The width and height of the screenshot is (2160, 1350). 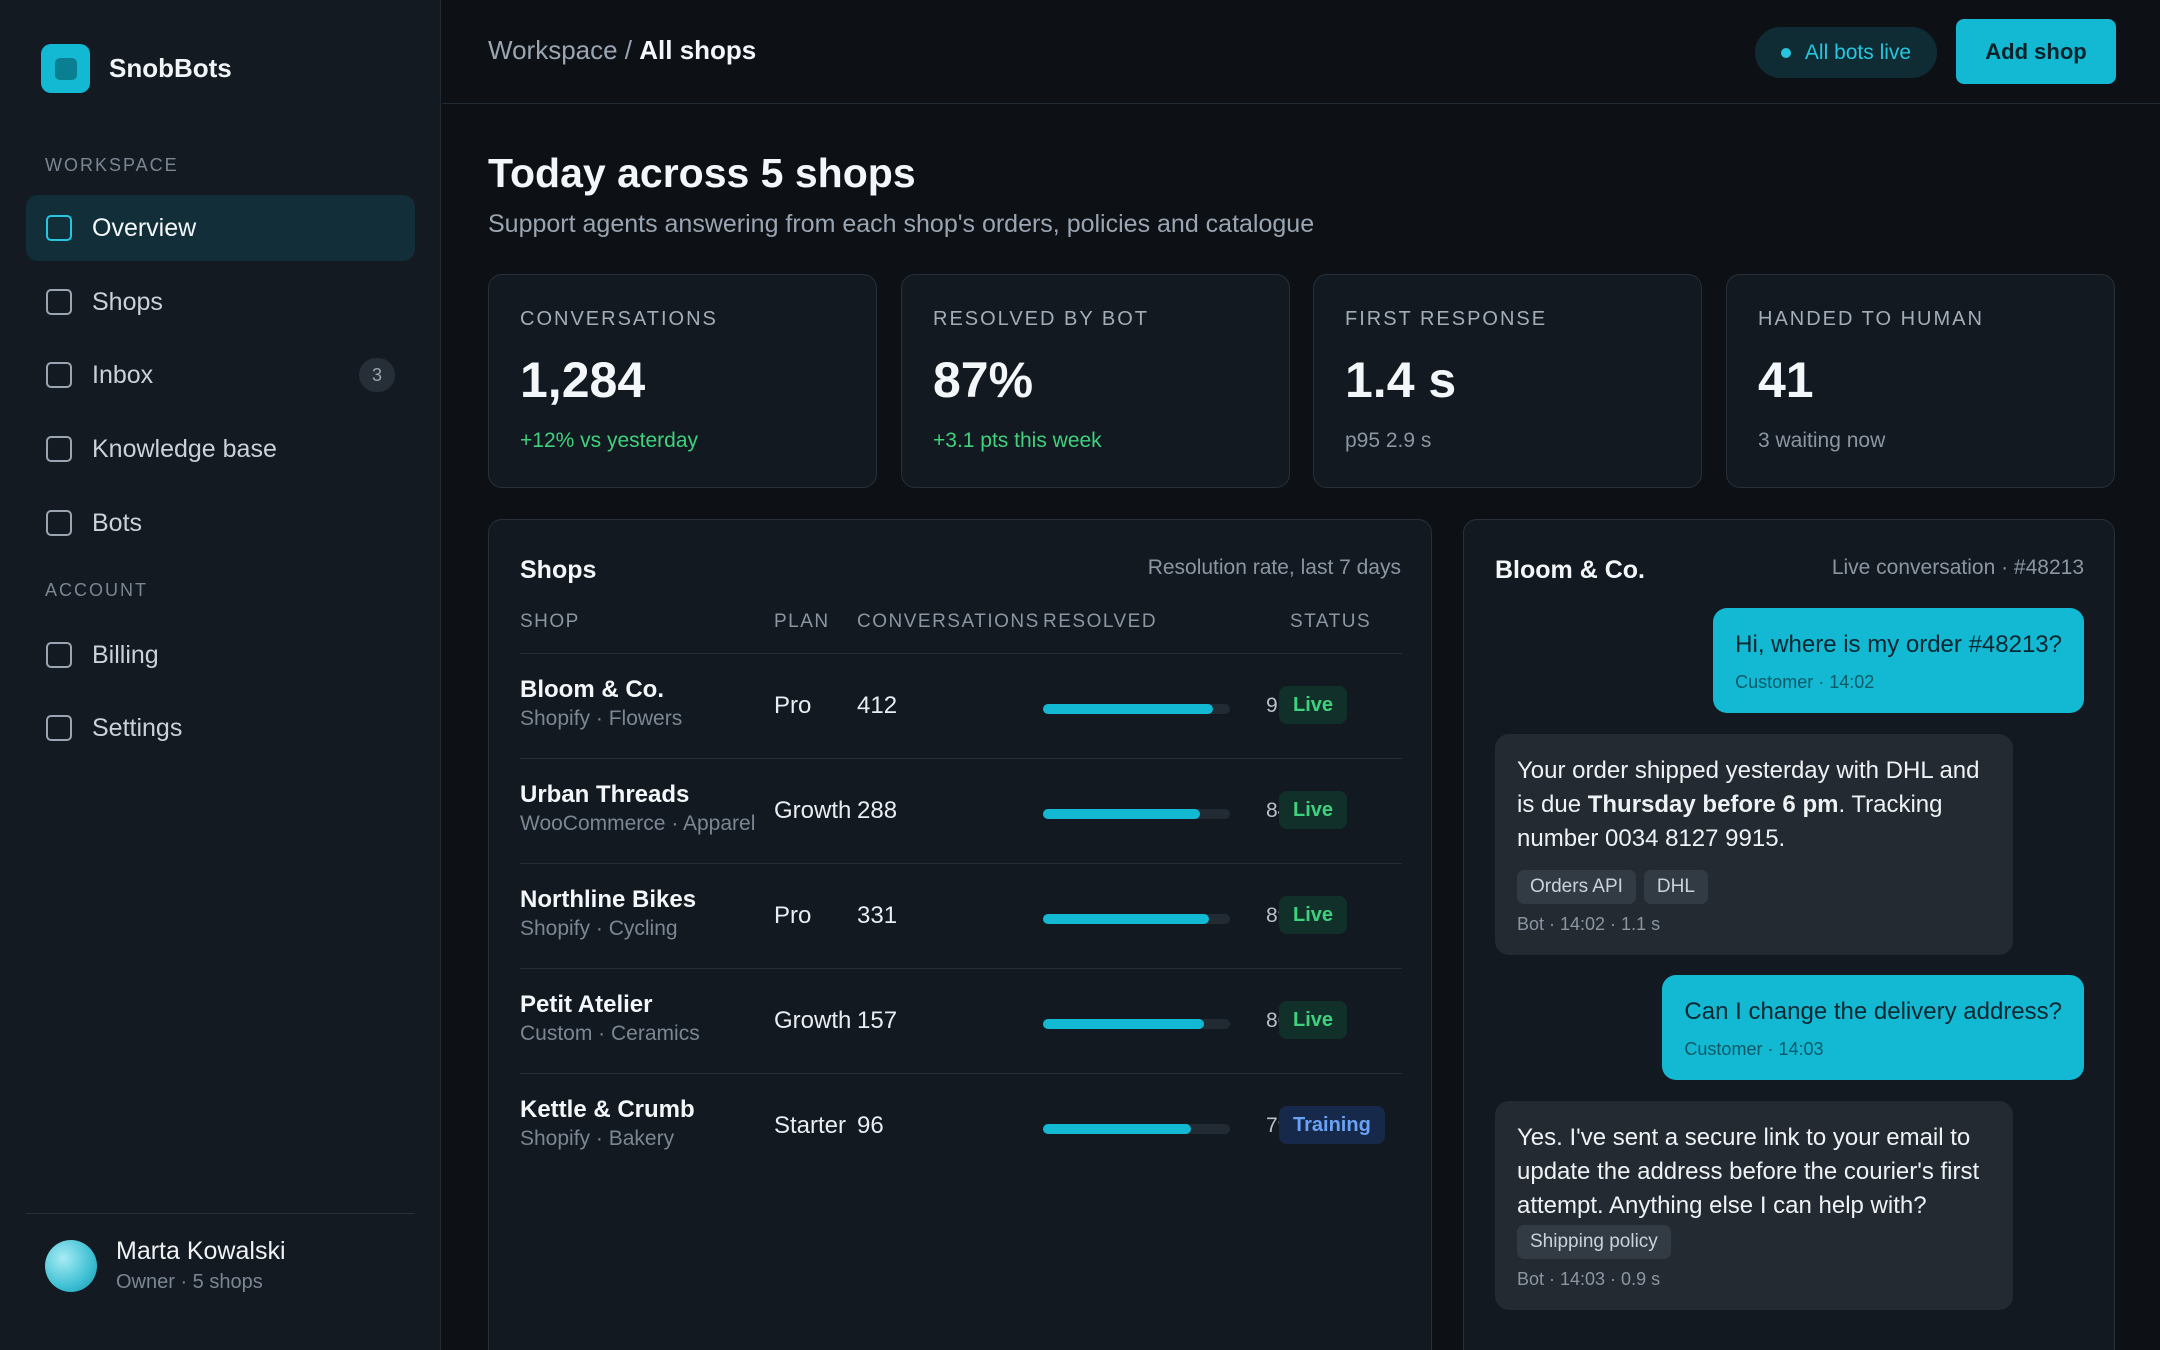 I want to click on message-meta: Bot · 14:03 · 0.9 s, so click(x=1589, y=1279).